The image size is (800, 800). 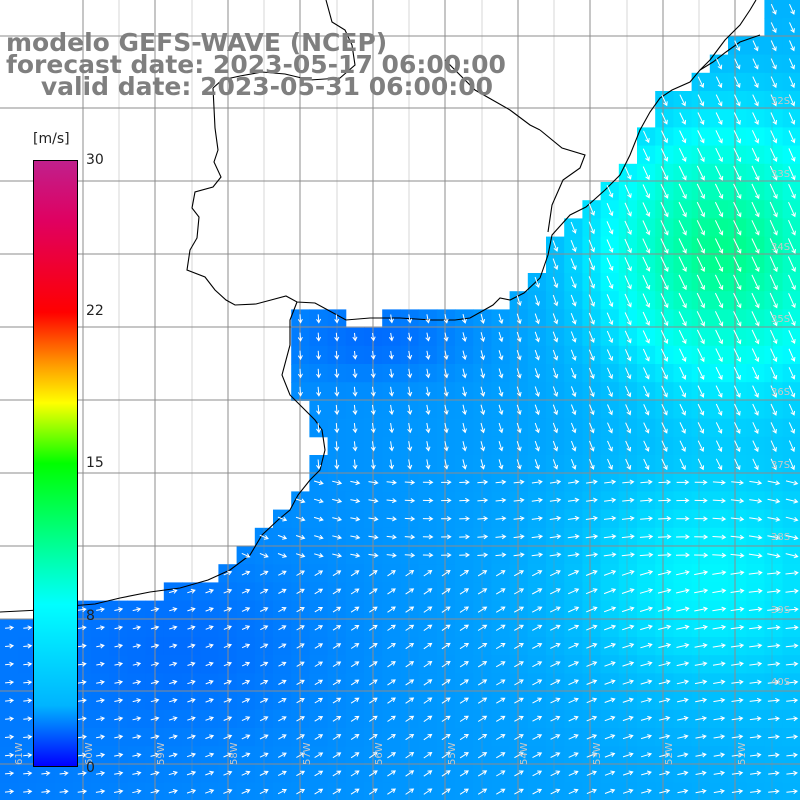 What do you see at coordinates (780, 682) in the screenshot?
I see `lat-label: 40S` at bounding box center [780, 682].